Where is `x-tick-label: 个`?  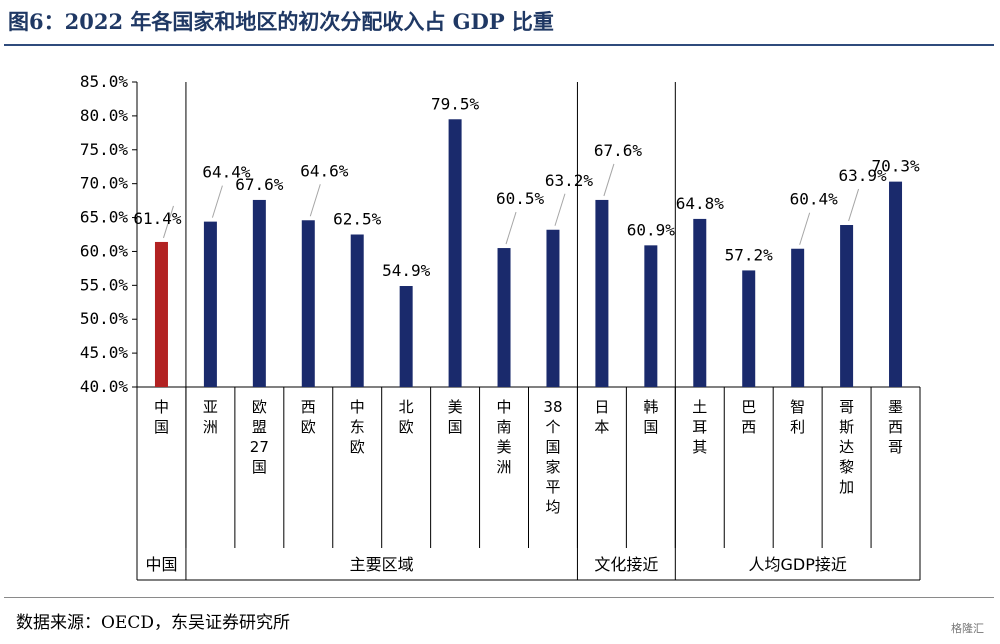
x-tick-label: 个 is located at coordinates (552, 427).